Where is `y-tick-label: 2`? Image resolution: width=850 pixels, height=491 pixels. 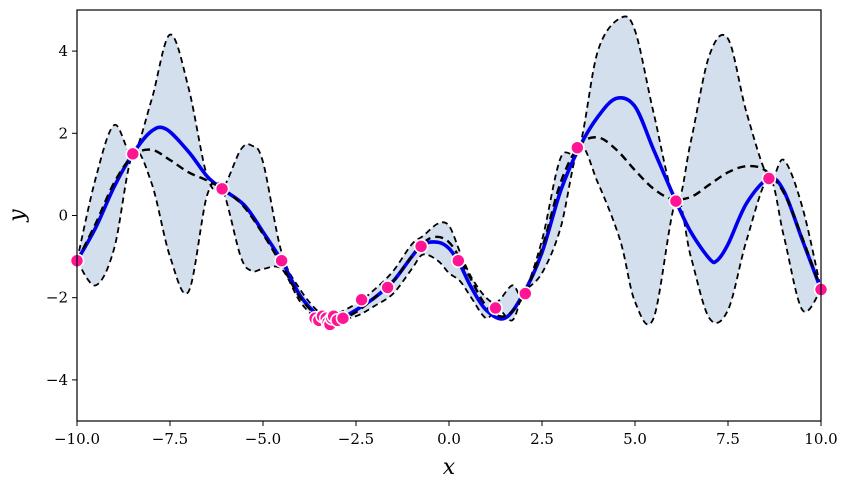 y-tick-label: 2 is located at coordinates (63, 133).